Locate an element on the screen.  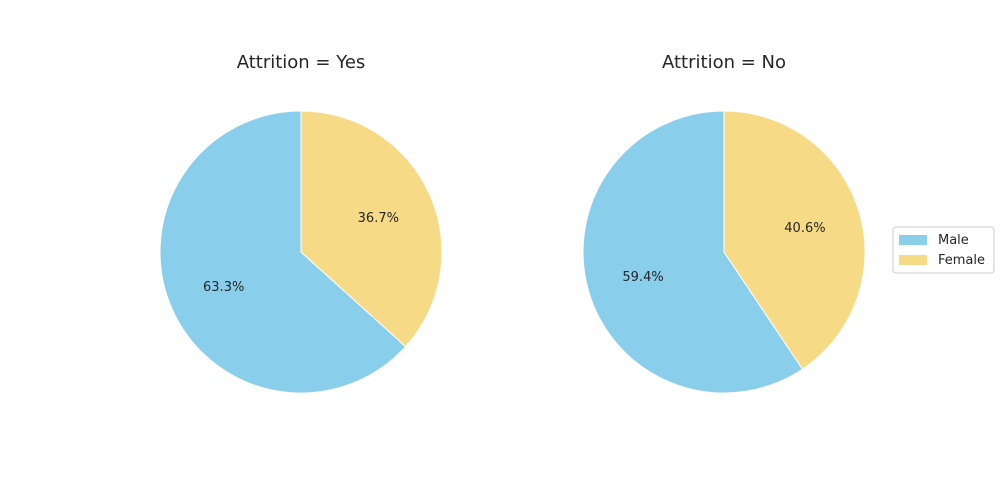
legend-label-male: Male is located at coordinates (953, 240).